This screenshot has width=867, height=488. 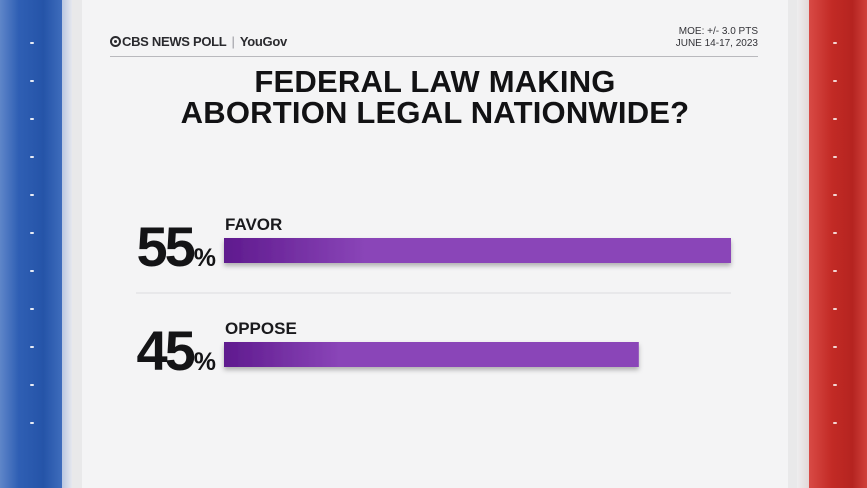 What do you see at coordinates (838, 244) in the screenshot?
I see `right-red-stripe` at bounding box center [838, 244].